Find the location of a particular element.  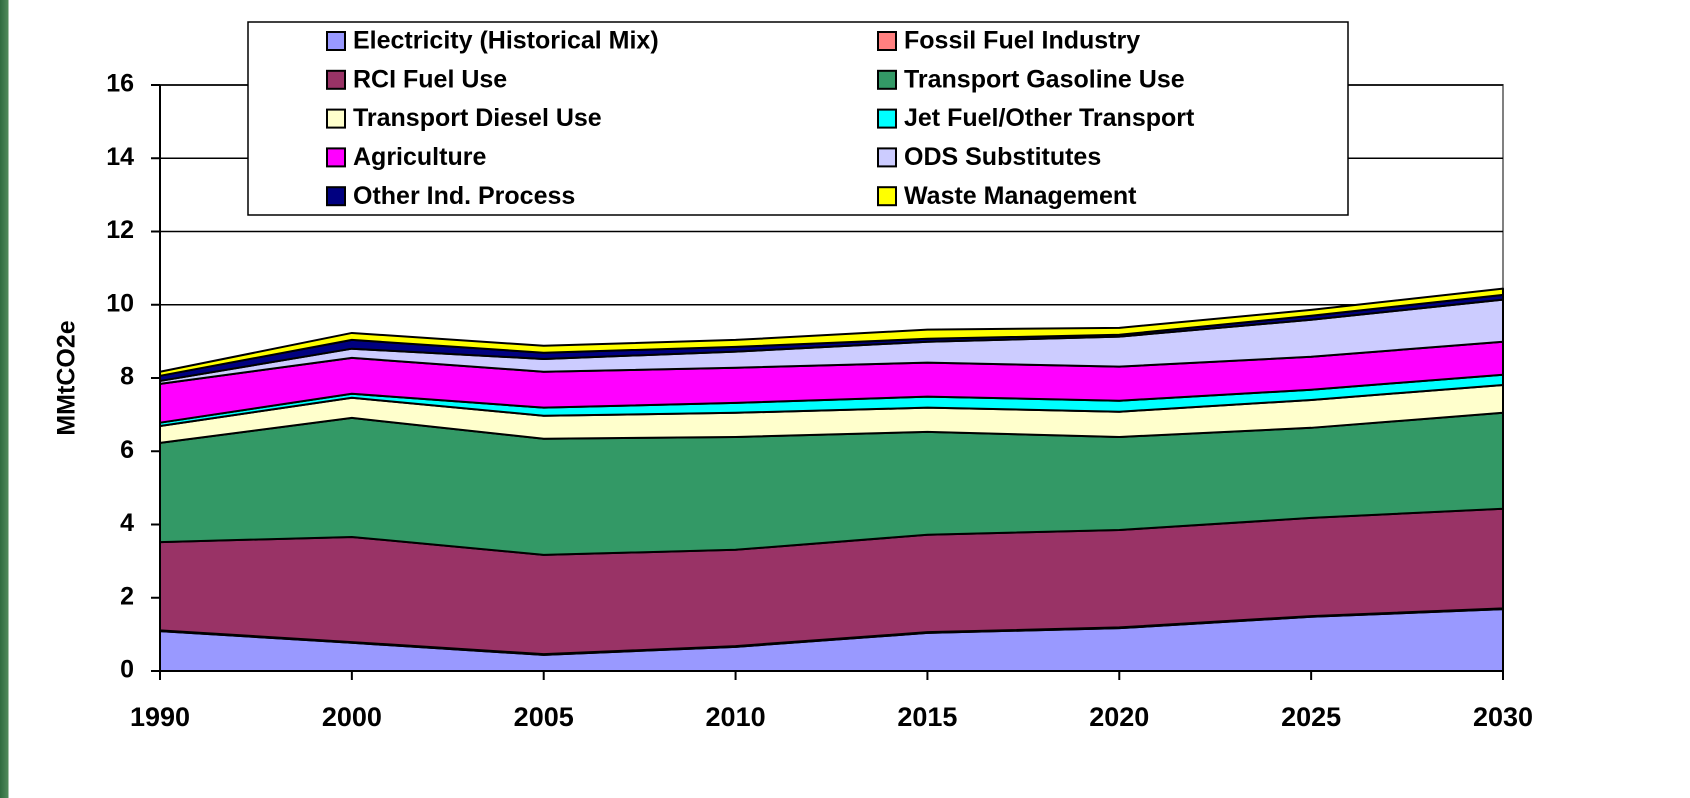

y-tick-label: 12 is located at coordinates (120, 230).